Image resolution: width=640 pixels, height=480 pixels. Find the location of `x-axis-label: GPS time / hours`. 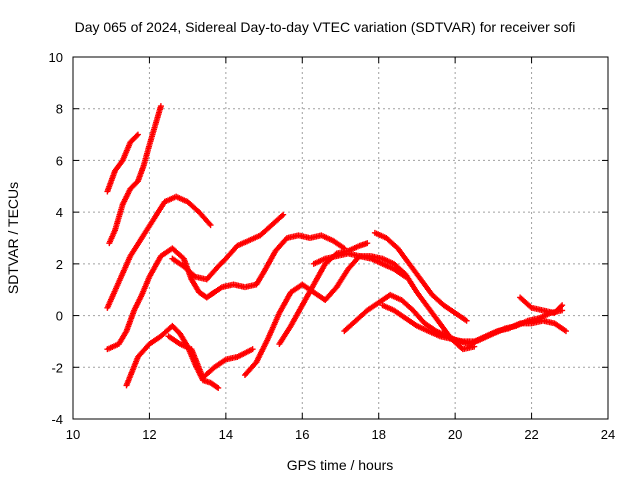

x-axis-label: GPS time / hours is located at coordinates (340, 465).